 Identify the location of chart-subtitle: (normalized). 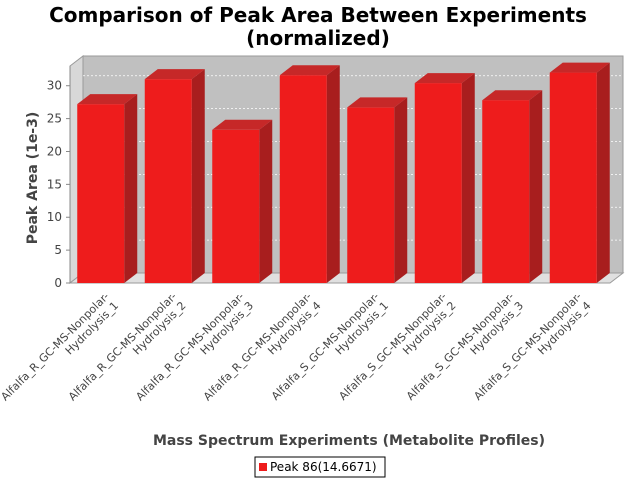
(318, 38).